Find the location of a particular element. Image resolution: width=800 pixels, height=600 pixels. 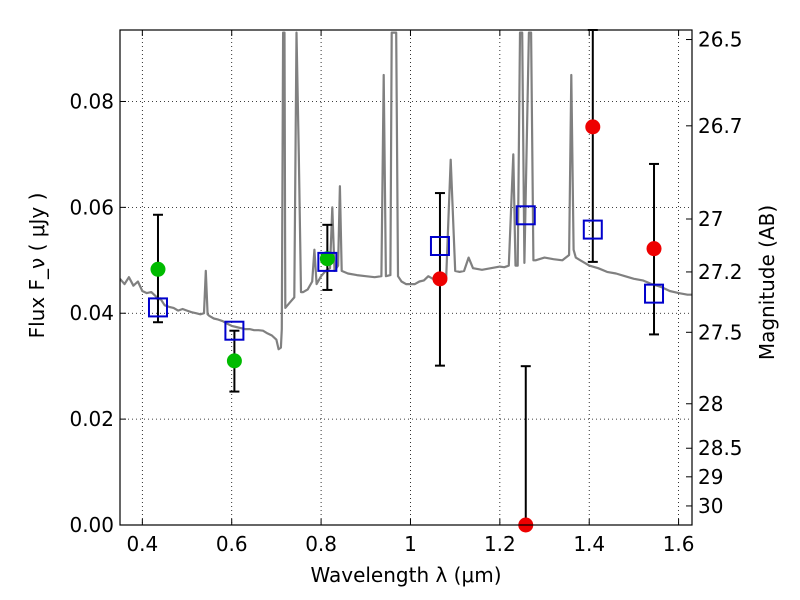

right-tick-label: 26.5 is located at coordinates (720, 40).